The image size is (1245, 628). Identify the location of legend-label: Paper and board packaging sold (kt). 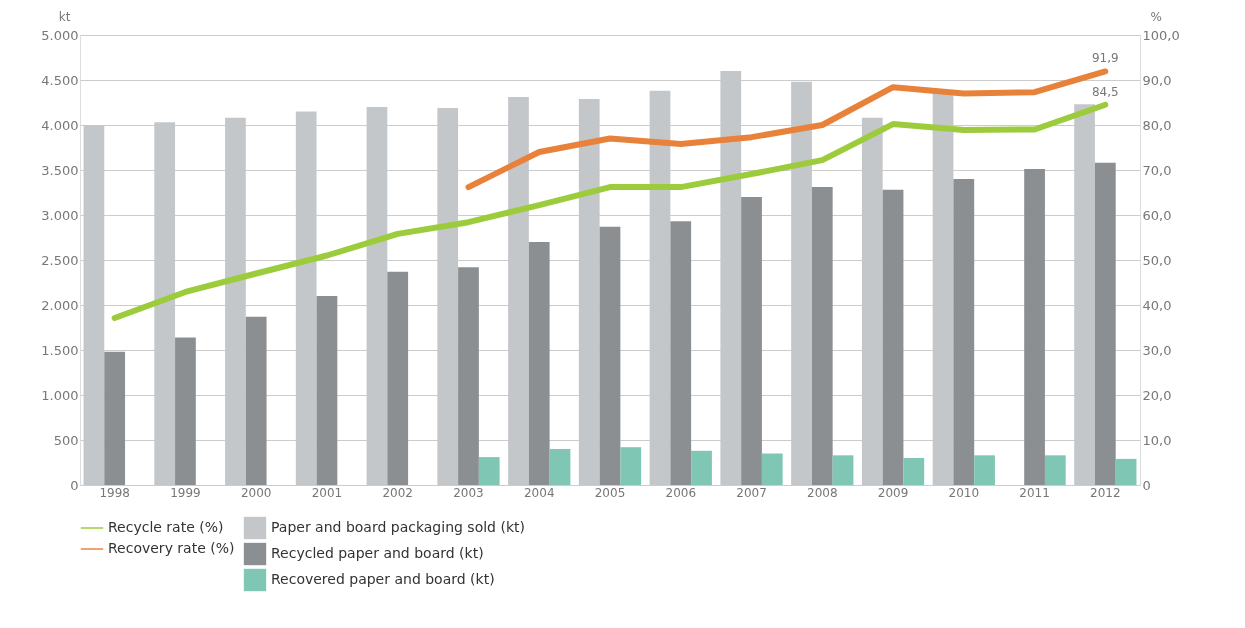
(398, 527).